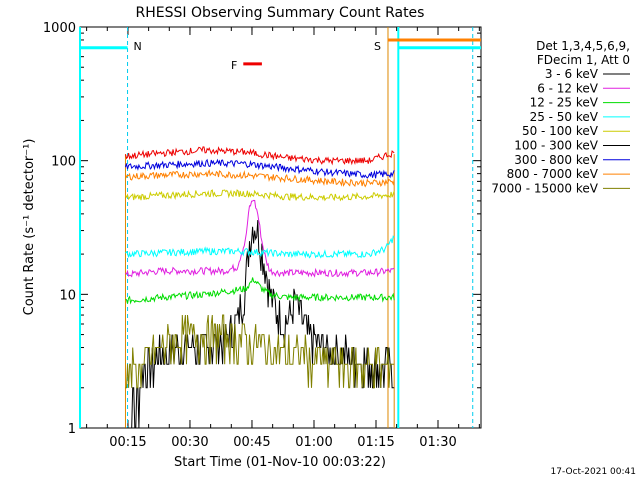 Image resolution: width=640 pixels, height=480 pixels. I want to click on annotation-N: N, so click(138, 46).